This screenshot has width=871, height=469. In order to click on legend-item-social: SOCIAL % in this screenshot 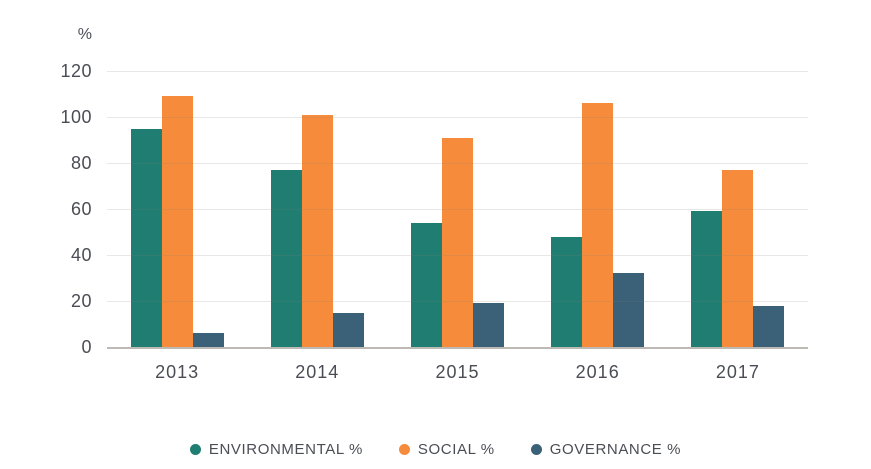, I will do `click(446, 449)`.